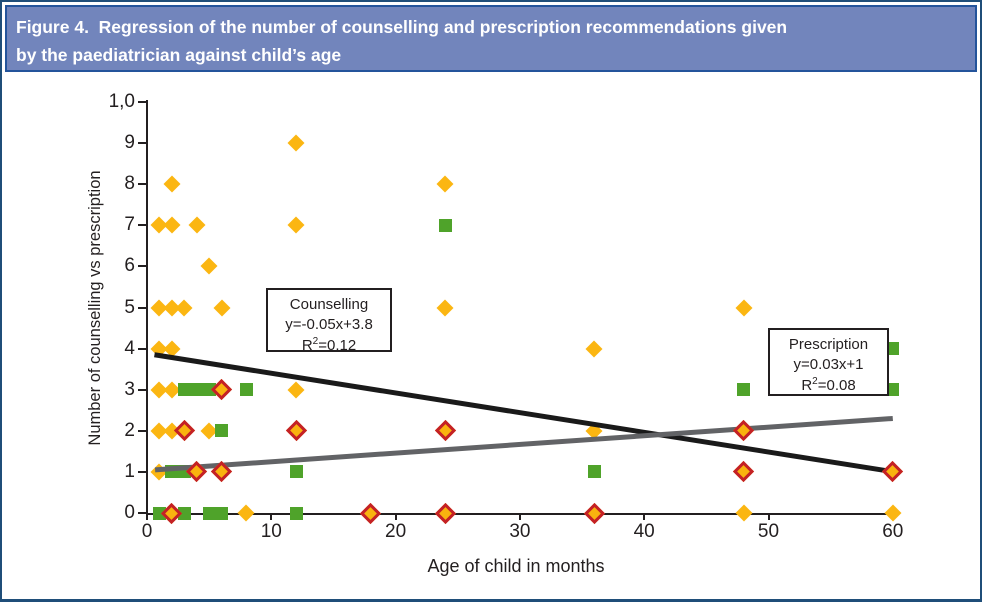  What do you see at coordinates (129, 348) in the screenshot?
I see `y-tick-label: 4` at bounding box center [129, 348].